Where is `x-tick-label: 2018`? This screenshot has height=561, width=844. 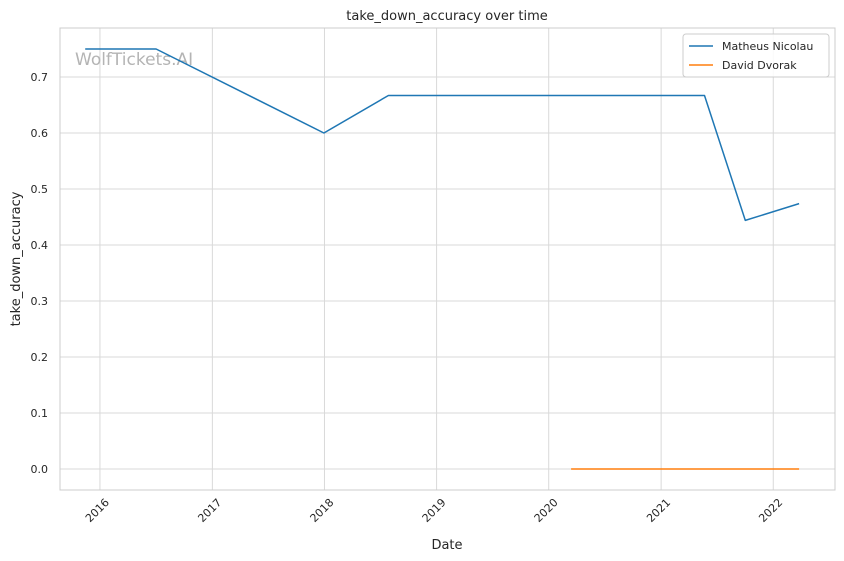 x-tick-label: 2018 is located at coordinates (322, 510).